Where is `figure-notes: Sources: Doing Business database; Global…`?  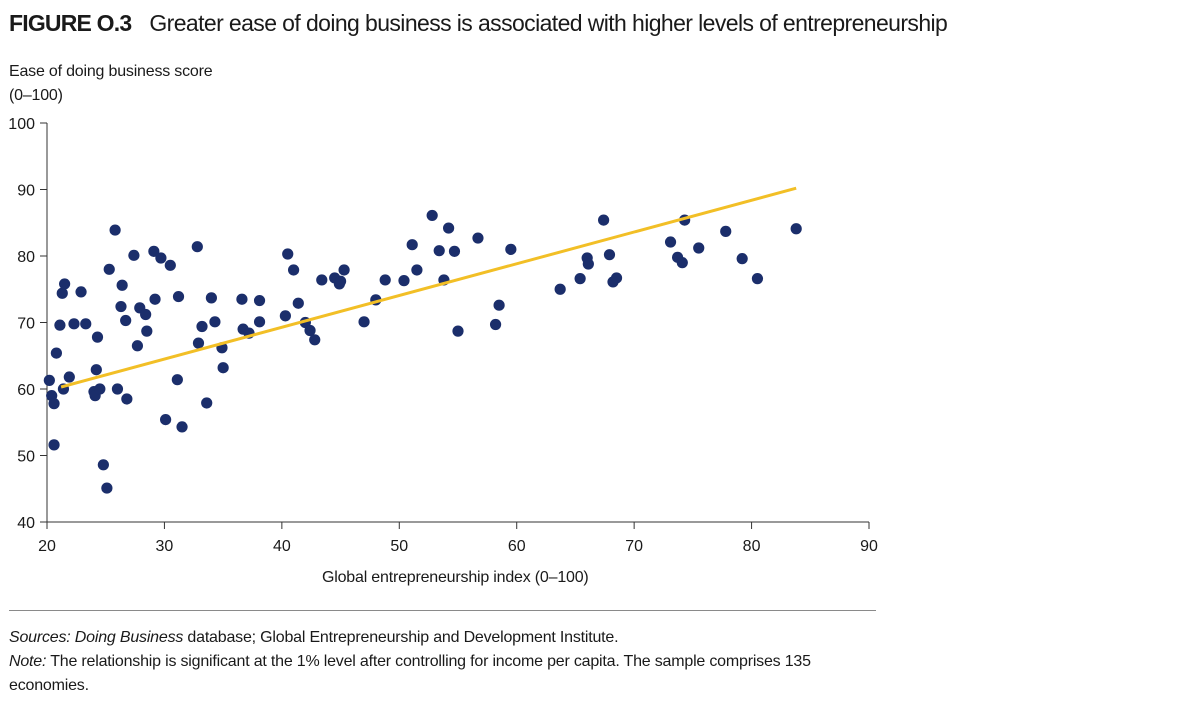 figure-notes: Sources: Doing Business database; Global… is located at coordinates (439, 662).